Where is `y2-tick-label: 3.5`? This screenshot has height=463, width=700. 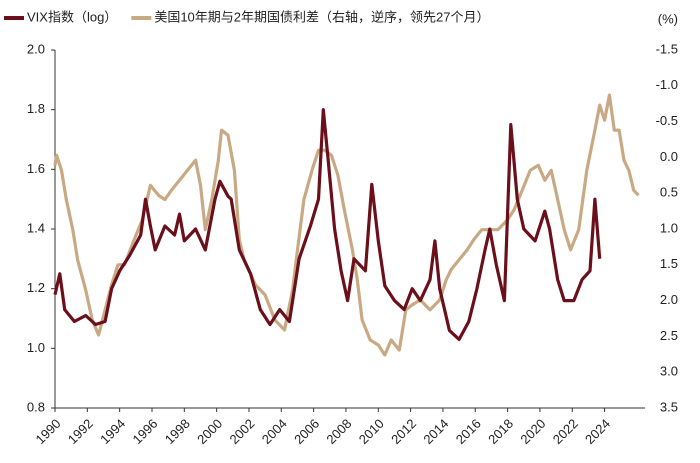 y2-tick-label: 3.5 is located at coordinates (669, 406).